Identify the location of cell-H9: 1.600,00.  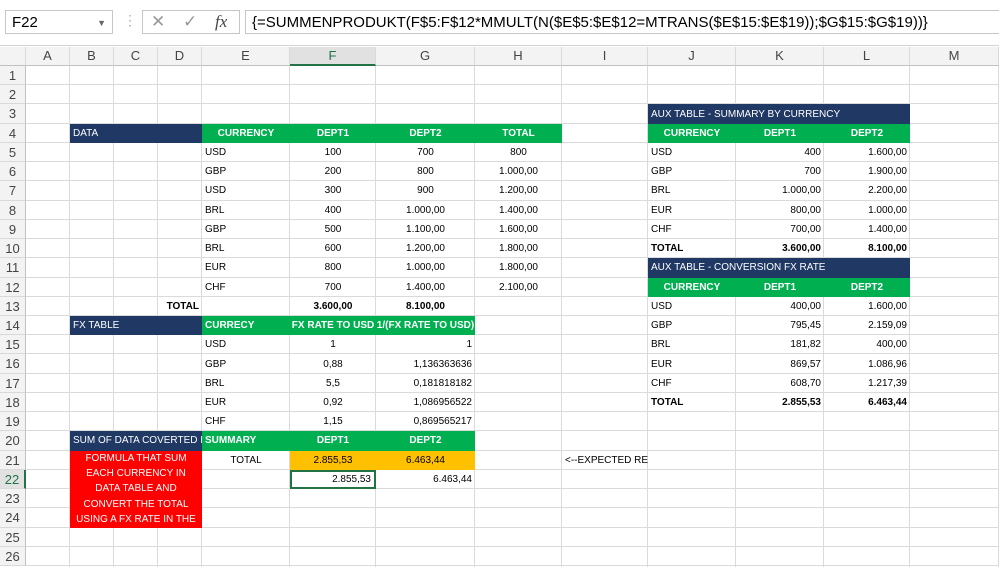
(518, 229).